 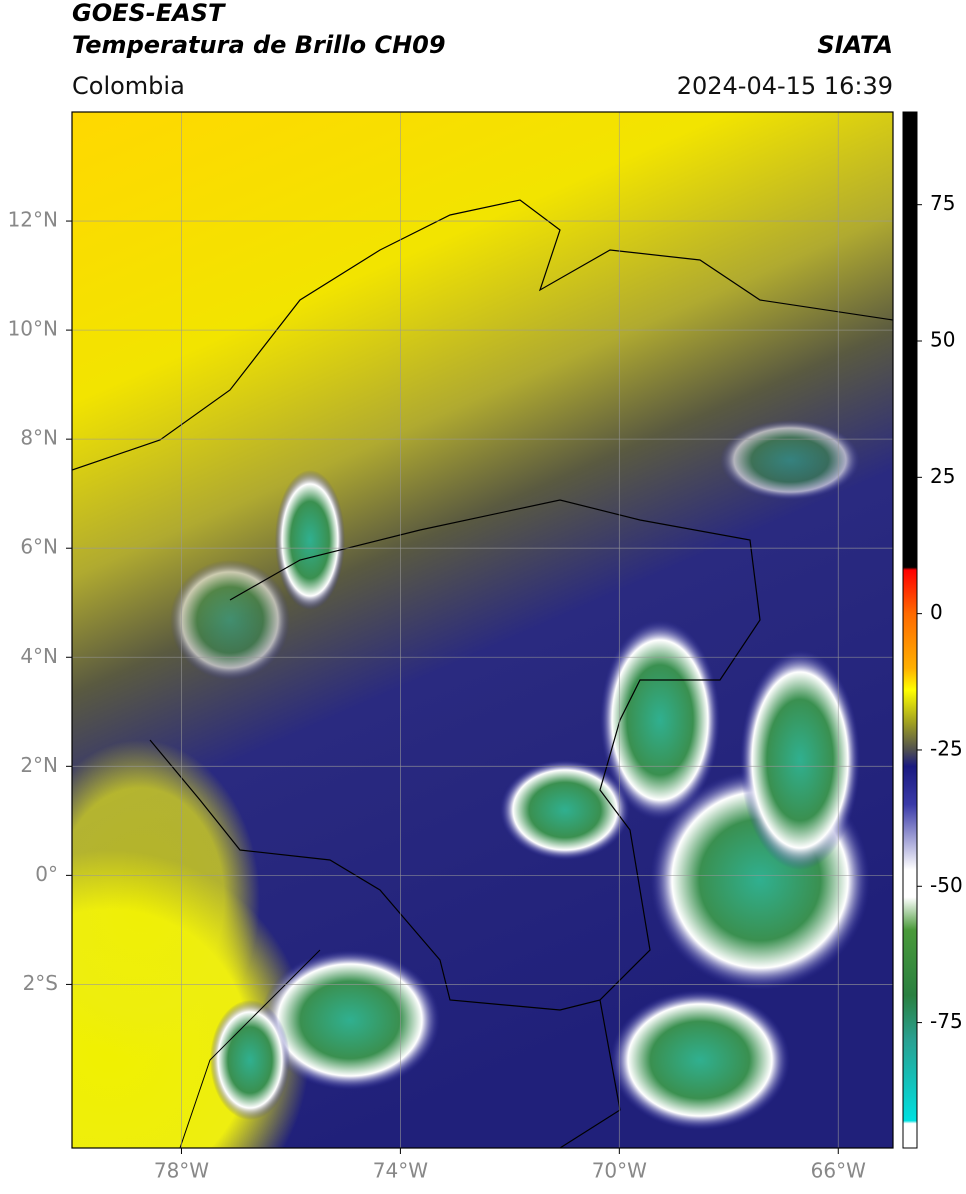 I want to click on y-tick-label: 10°N, so click(x=33, y=329).